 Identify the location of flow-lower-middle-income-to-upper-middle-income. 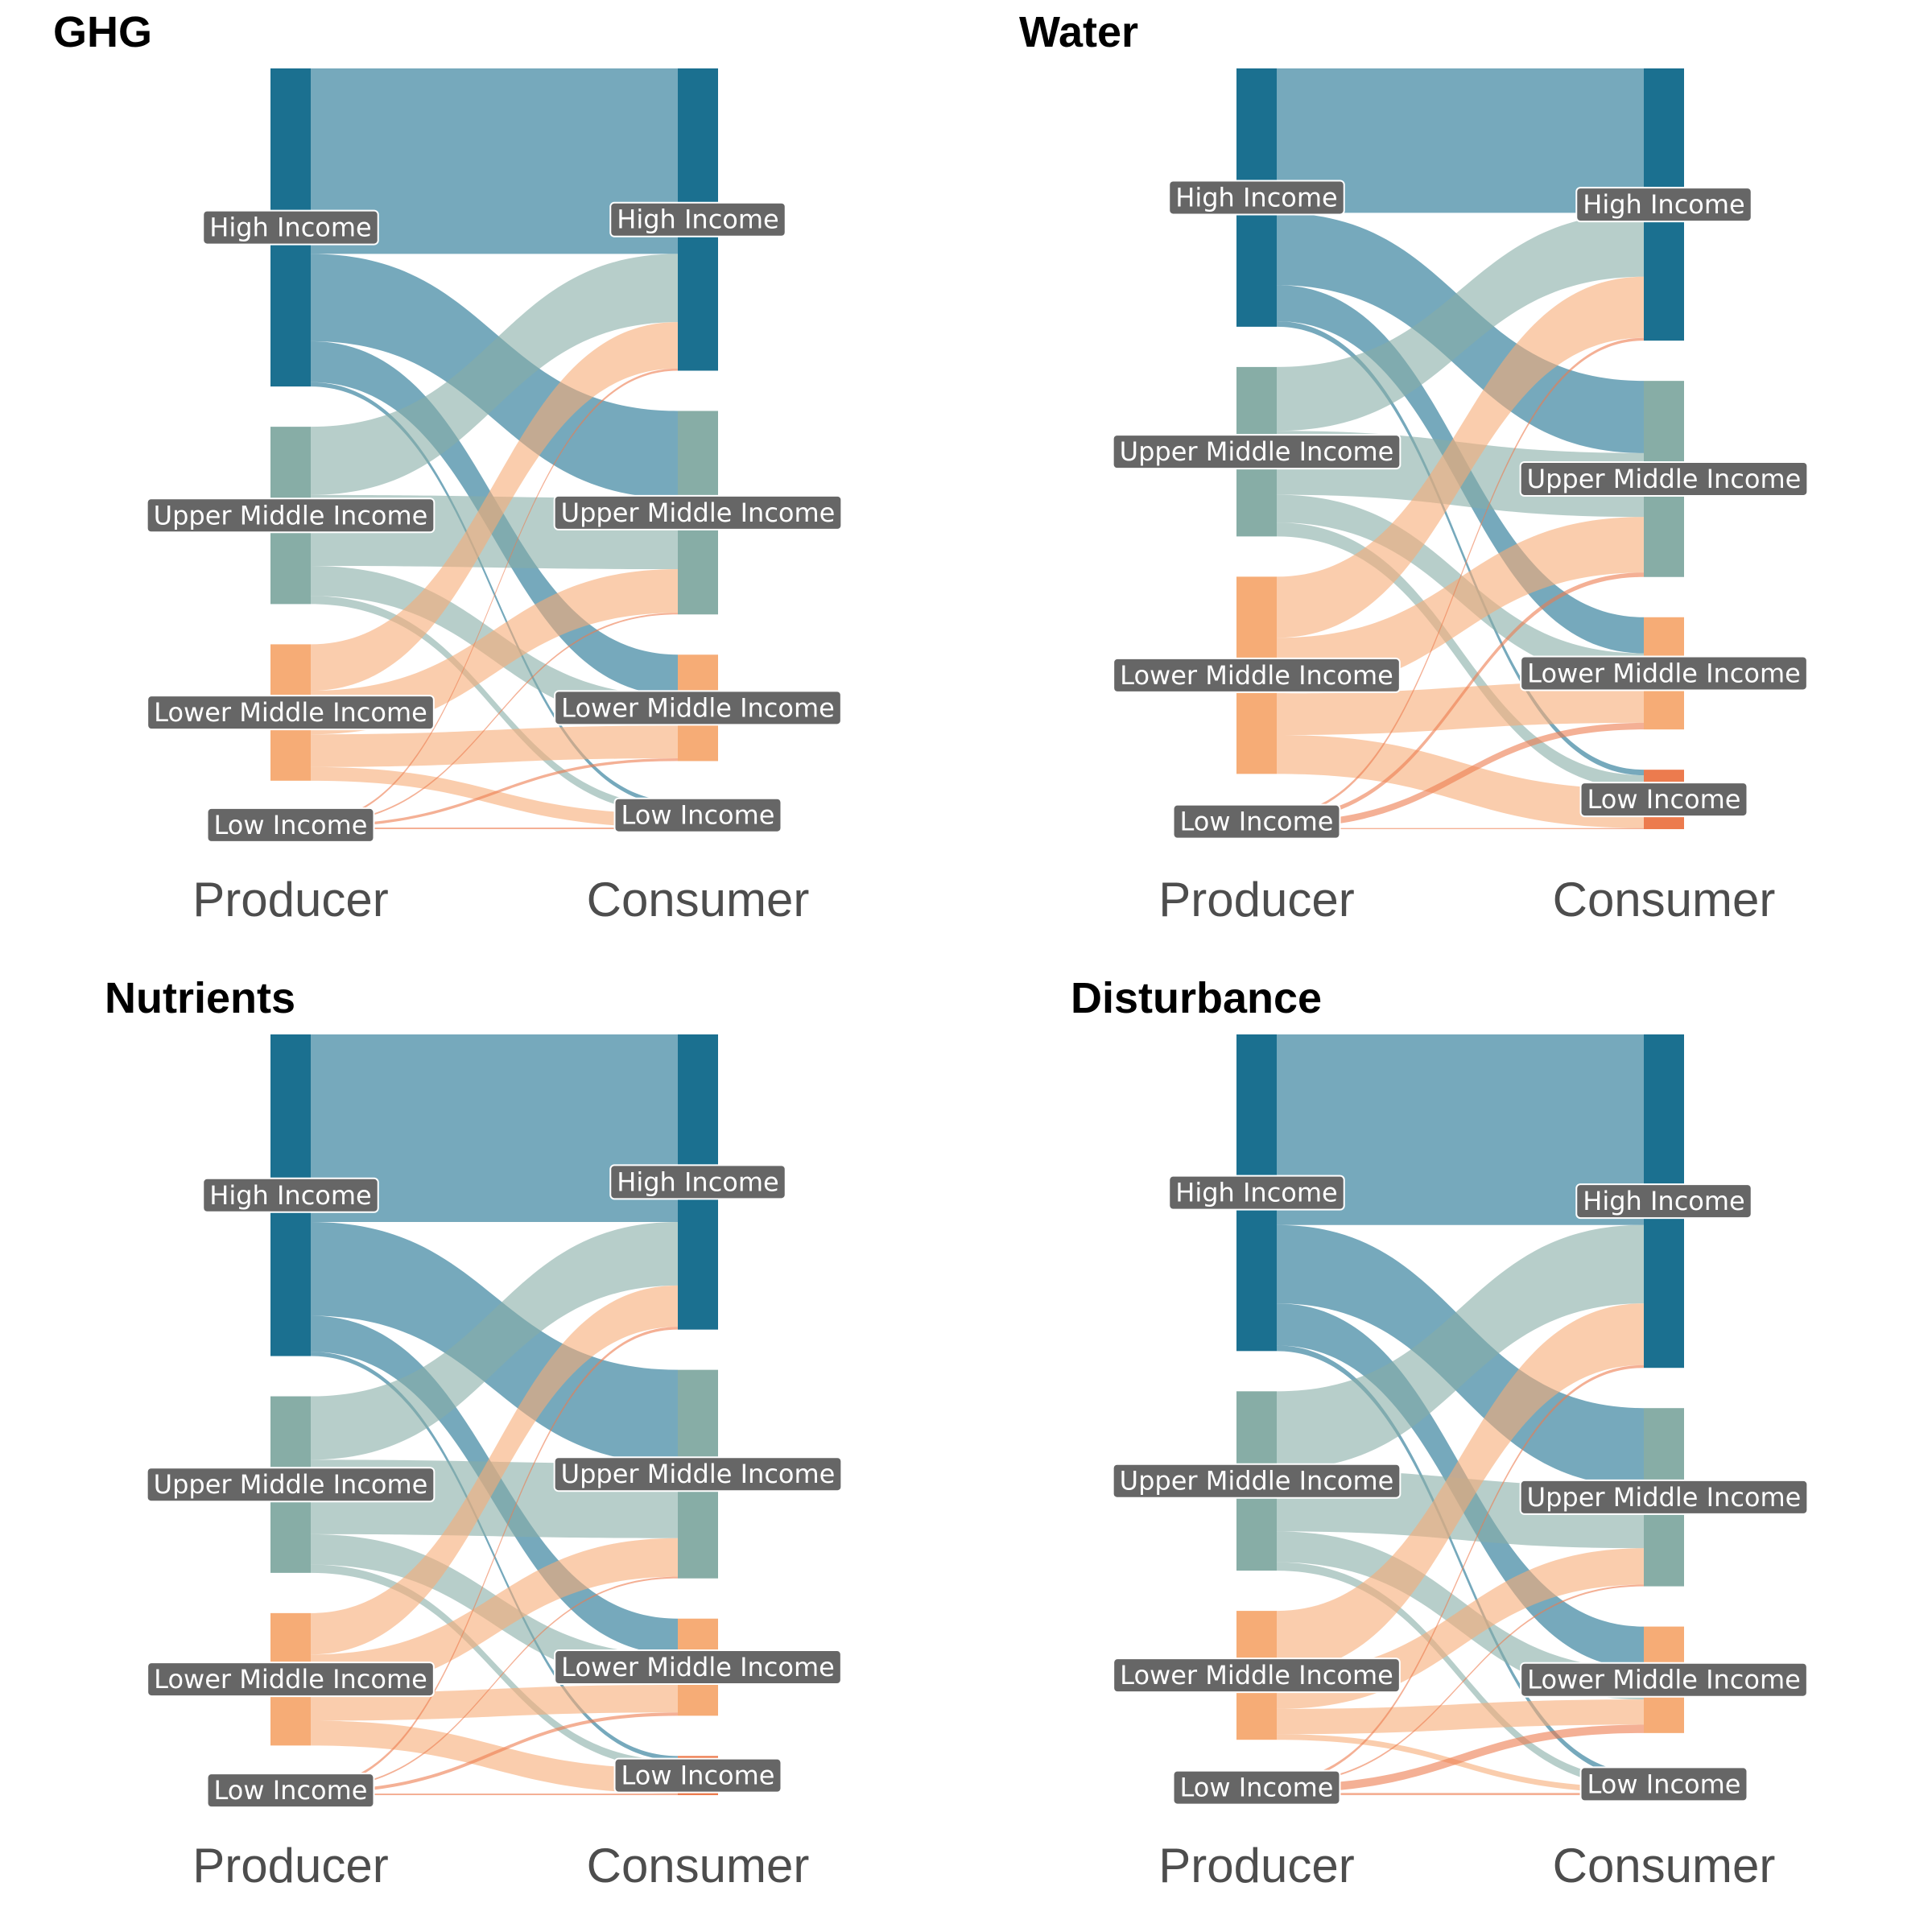
(494, 652).